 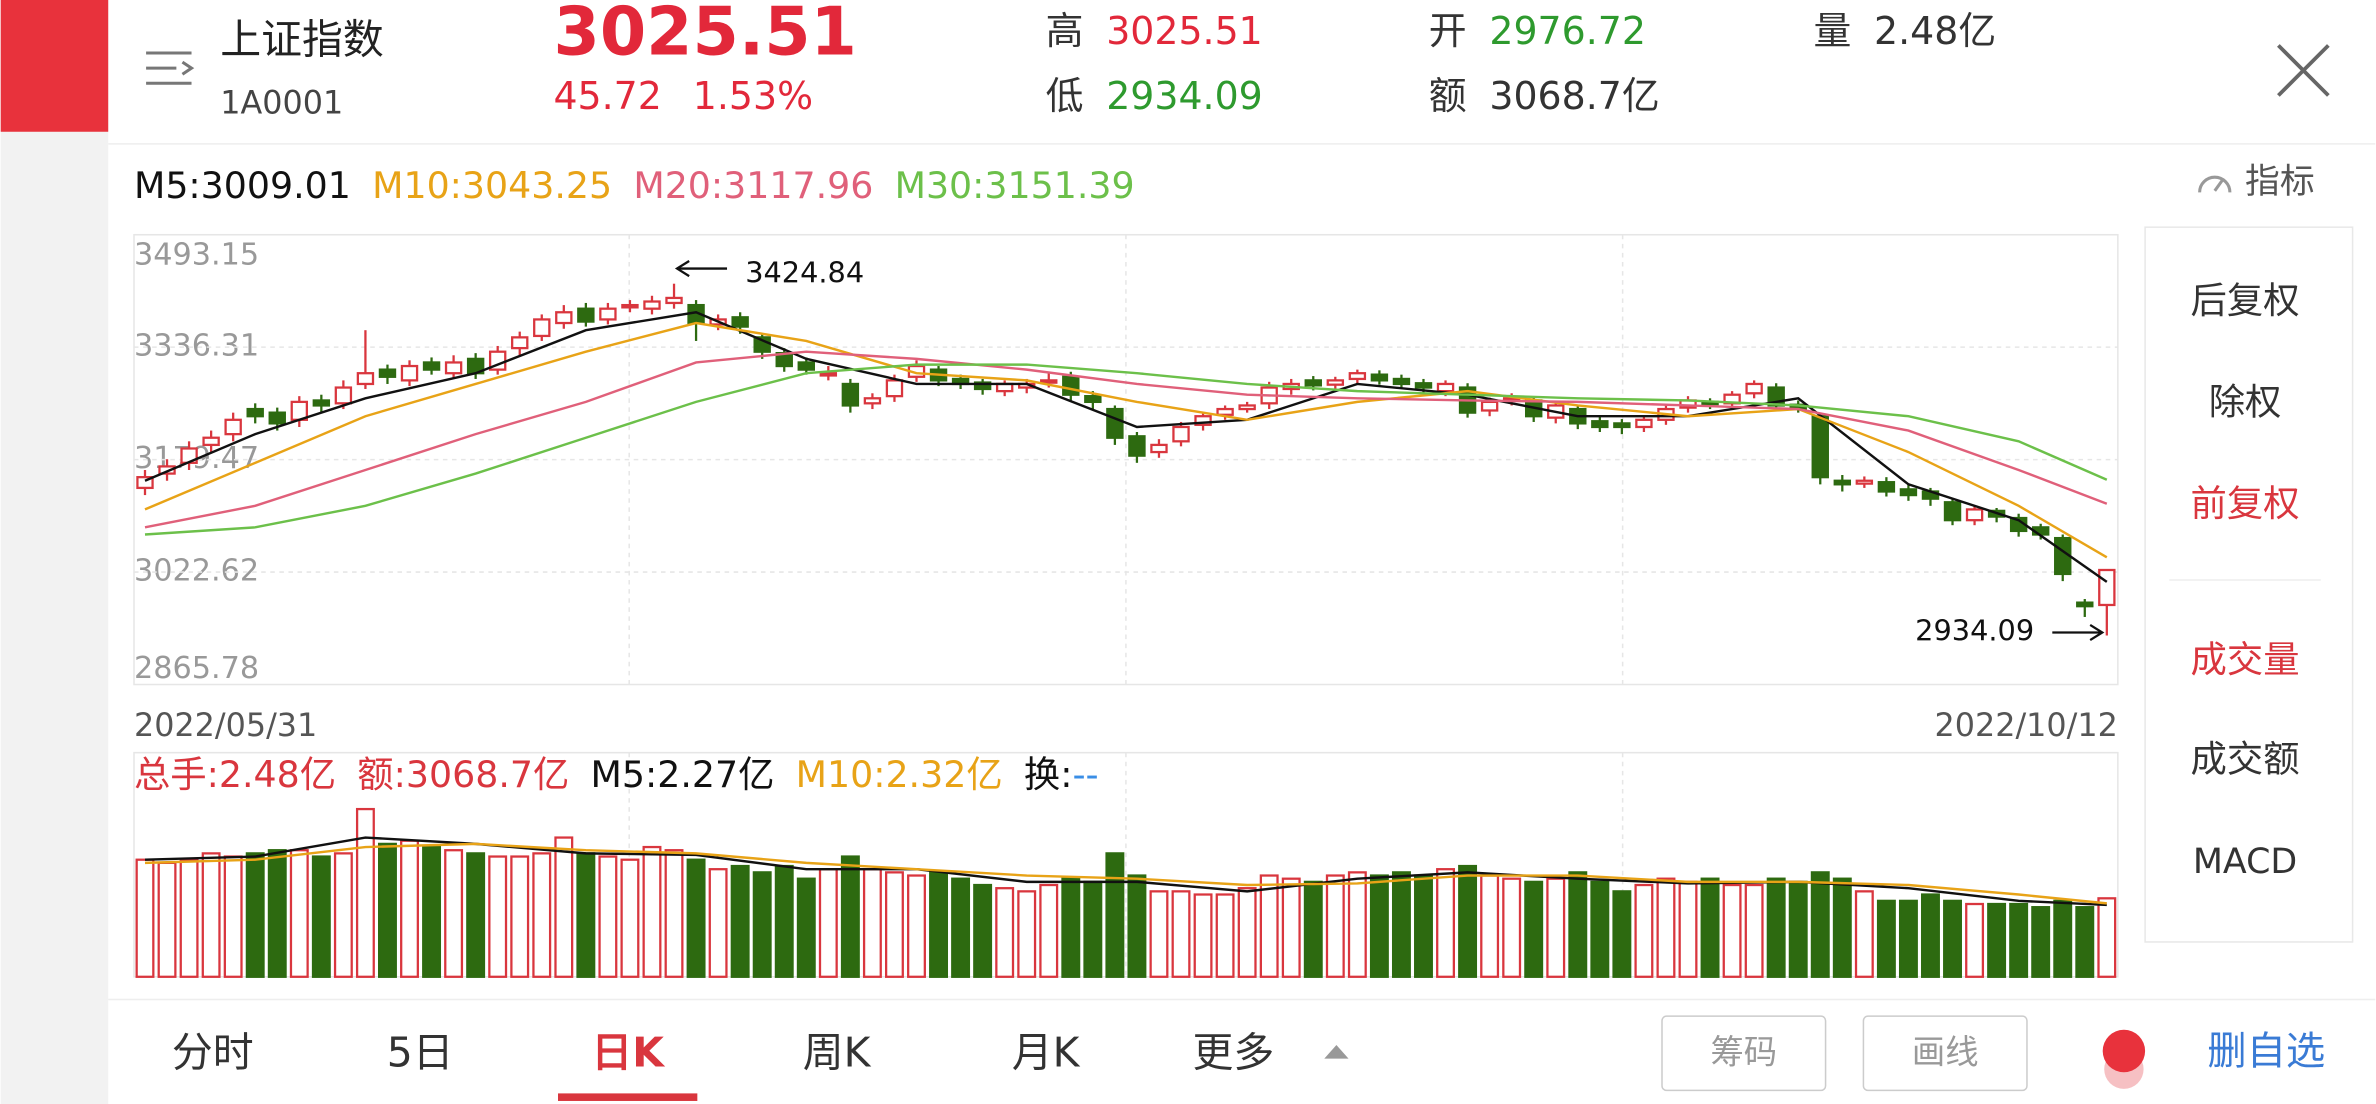 I want to click on tab-active: 日K, so click(x=628, y=1053).